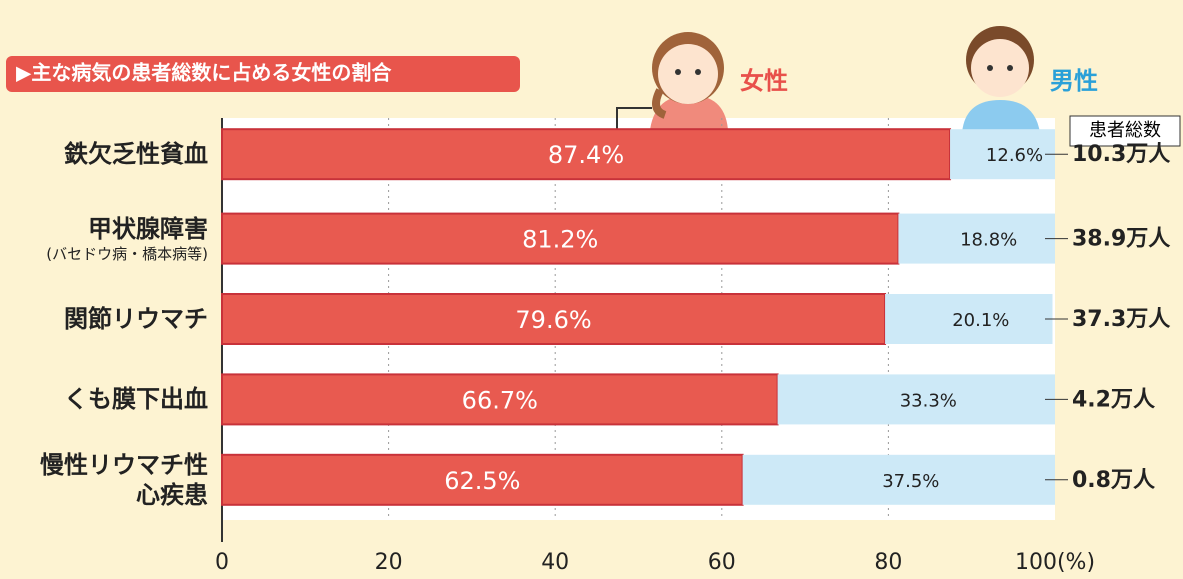 The image size is (1183, 579). What do you see at coordinates (1121, 319) in the screenshot?
I see `total-label: 37.3万人` at bounding box center [1121, 319].